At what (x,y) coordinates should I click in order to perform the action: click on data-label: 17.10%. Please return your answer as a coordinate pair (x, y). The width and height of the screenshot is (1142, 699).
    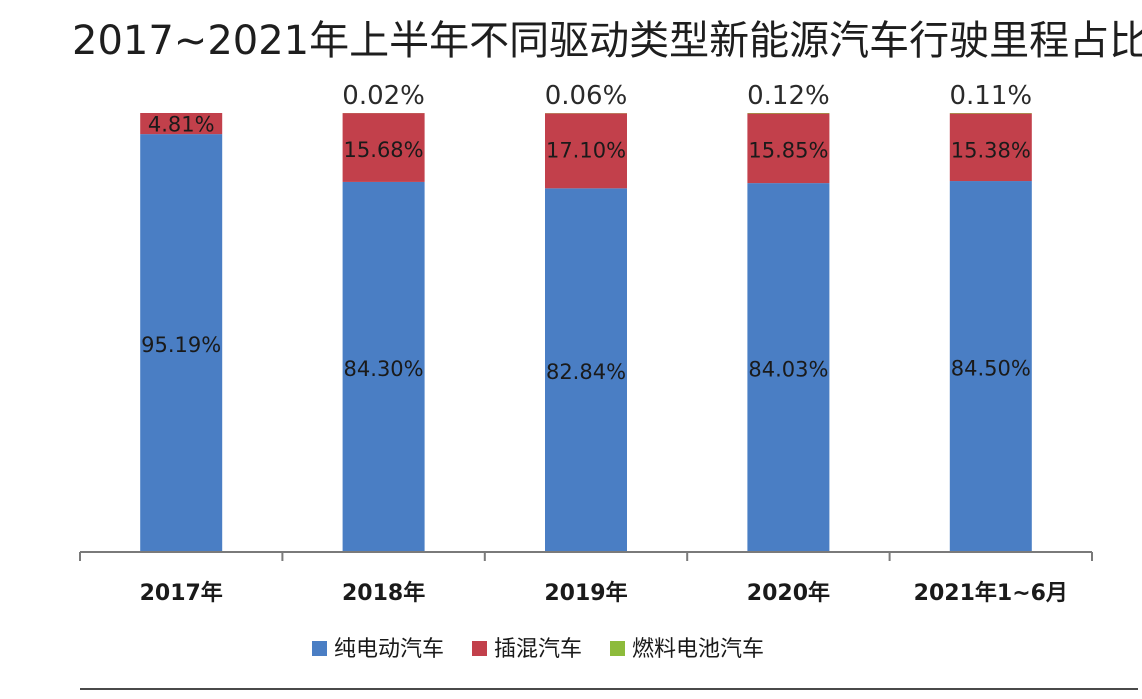
    Looking at the image, I should click on (586, 150).